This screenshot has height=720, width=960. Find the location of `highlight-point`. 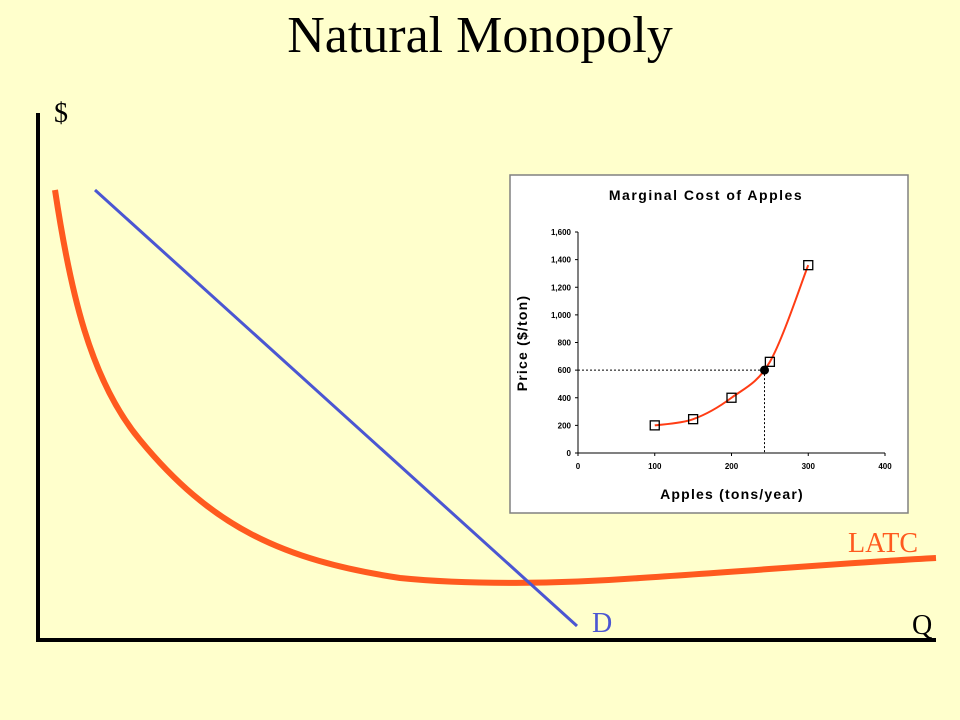

highlight-point is located at coordinates (765, 370).